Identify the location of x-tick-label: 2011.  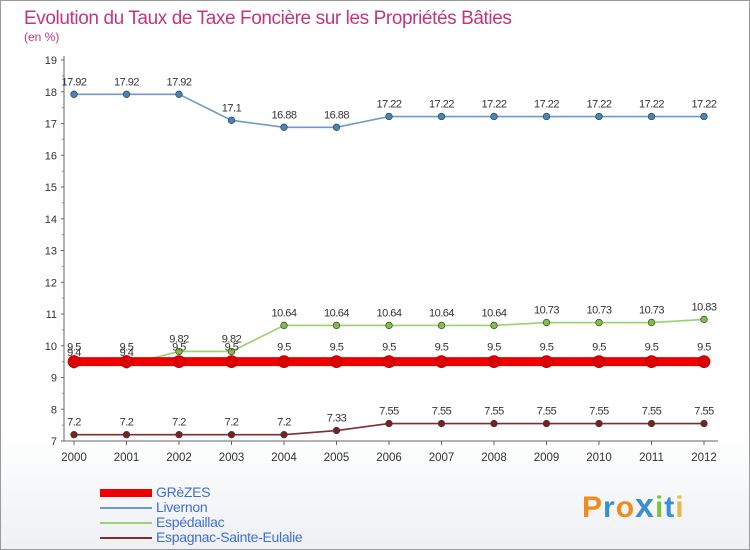
(651, 458).